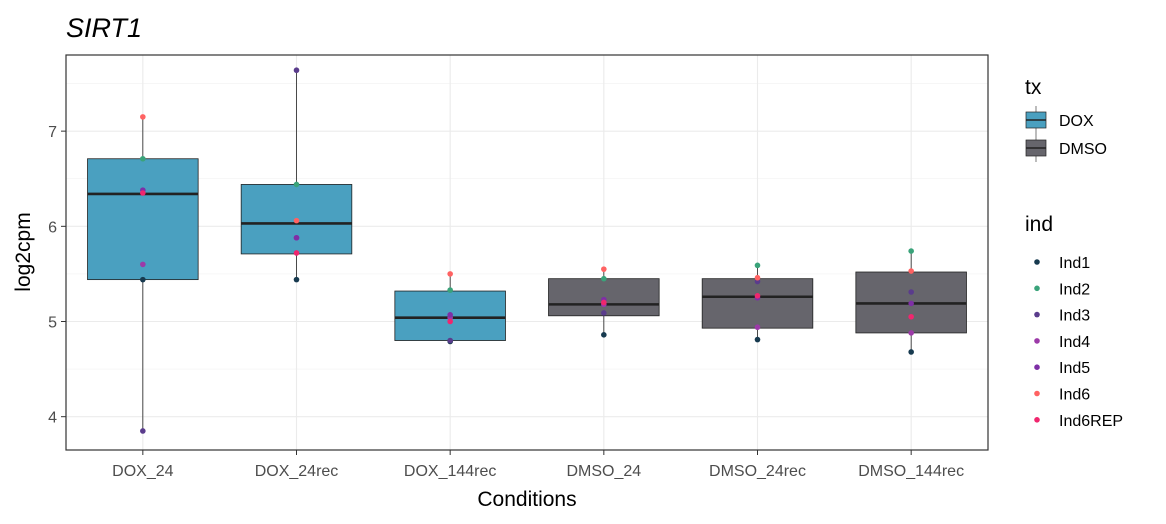 This screenshot has height=524, width=1166. Describe the element at coordinates (104, 28) in the screenshot. I see `chart-title: SIRT1` at that location.